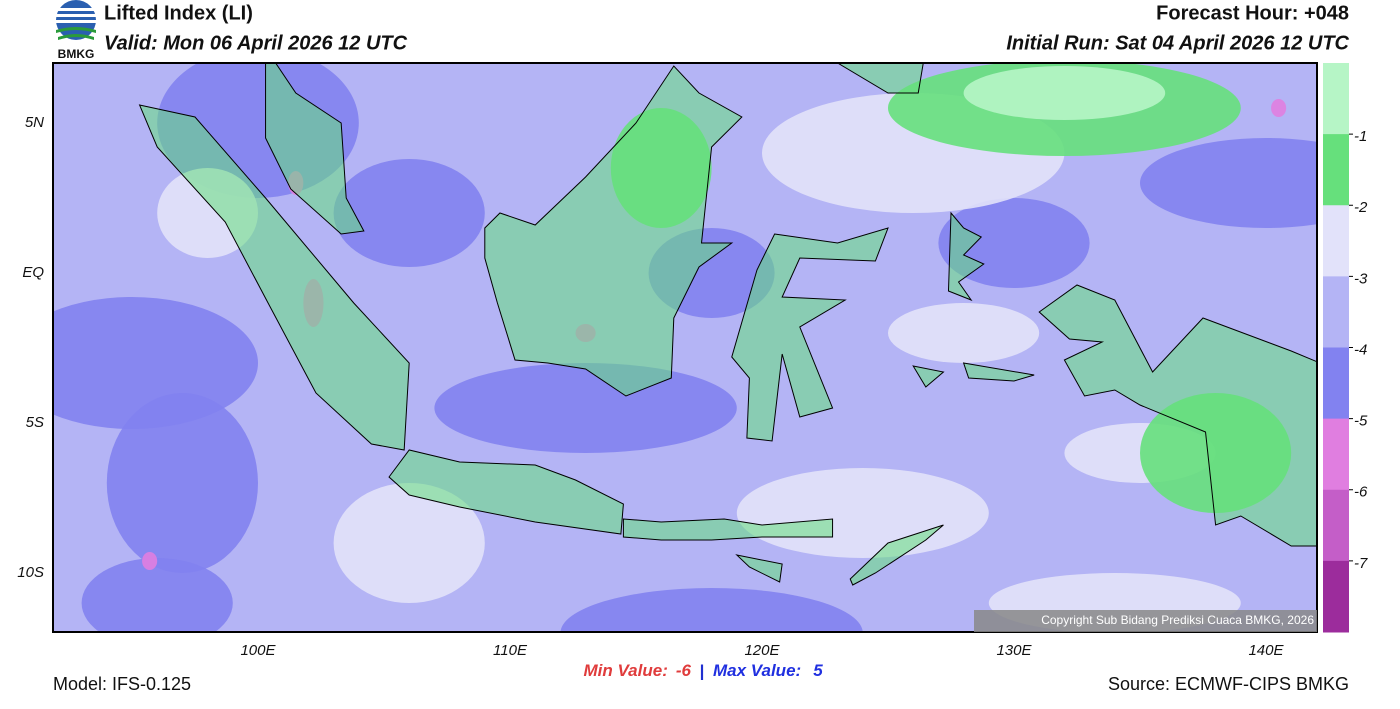 Image resolution: width=1400 pixels, height=709 pixels. I want to click on source: Source: ECMWF-CIPS BMKG, so click(1228, 684).